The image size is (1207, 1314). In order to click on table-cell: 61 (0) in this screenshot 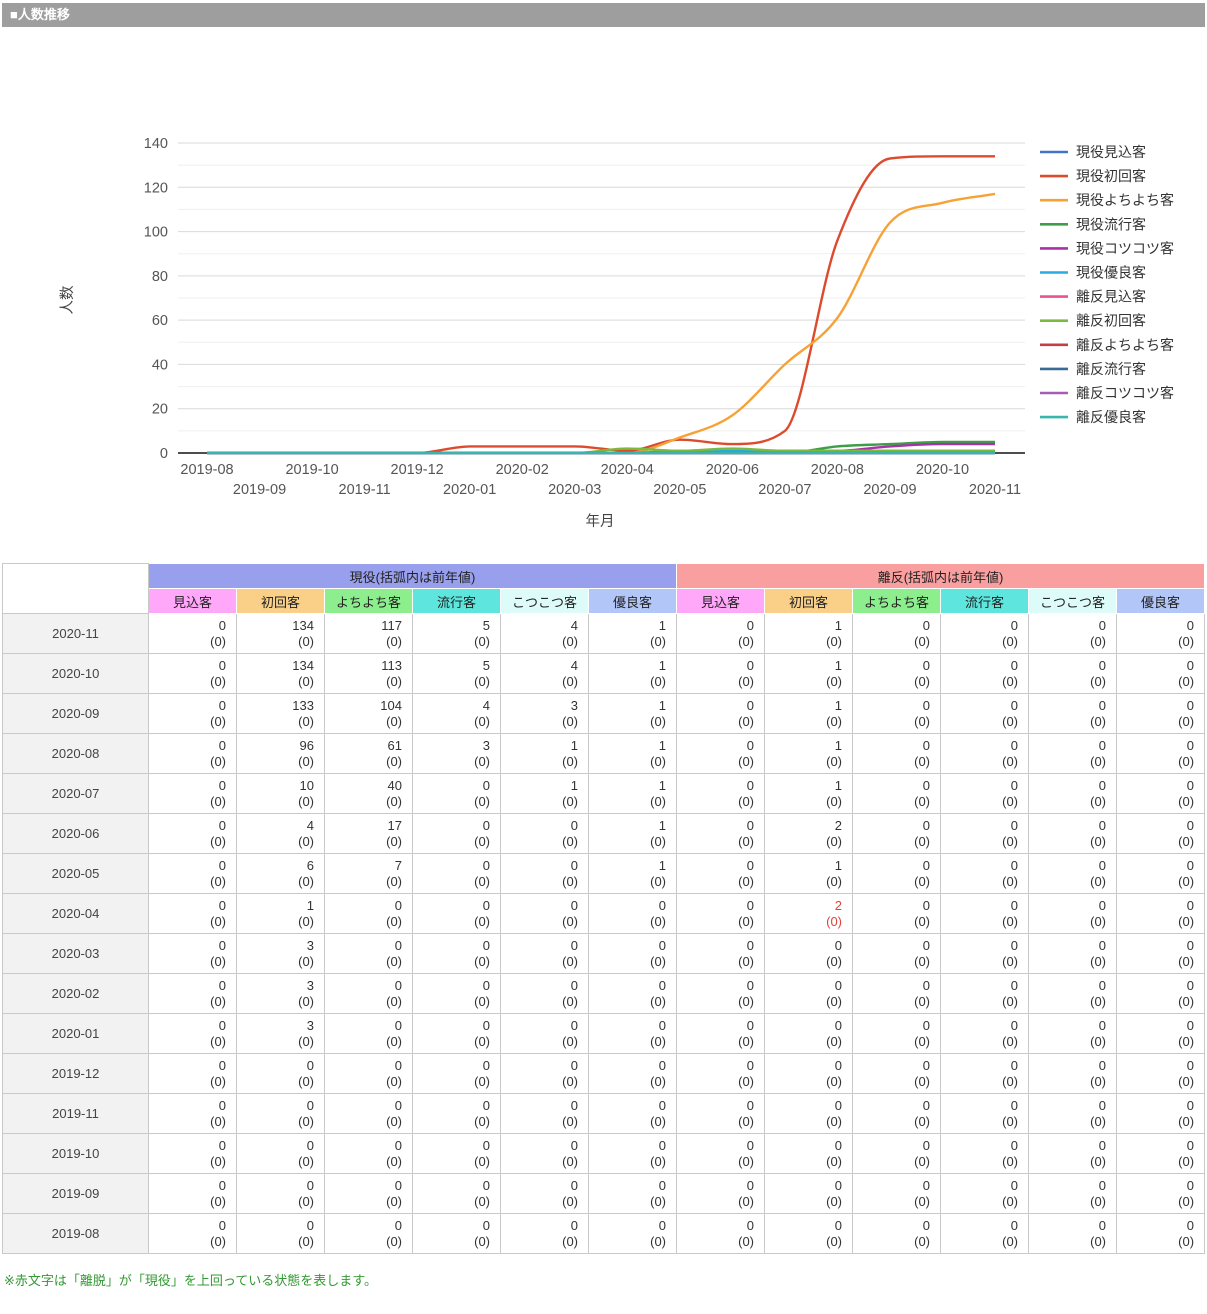, I will do `click(368, 753)`.